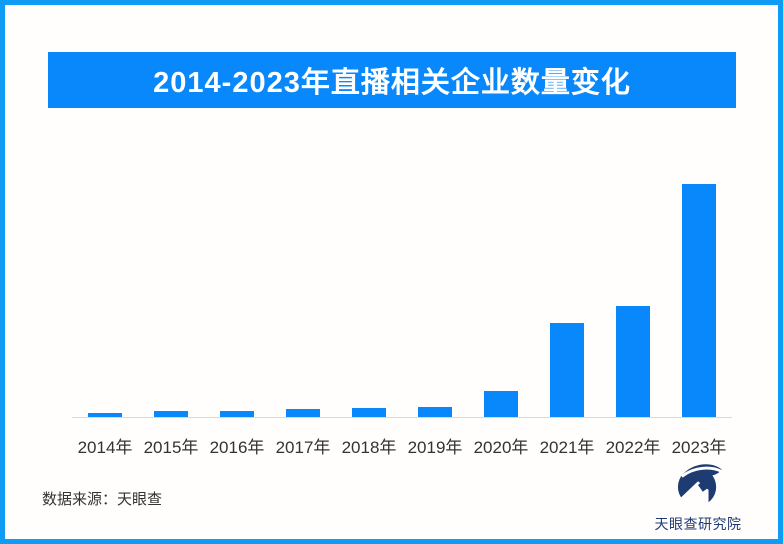  What do you see at coordinates (699, 447) in the screenshot?
I see `x-axis-label: 2023年` at bounding box center [699, 447].